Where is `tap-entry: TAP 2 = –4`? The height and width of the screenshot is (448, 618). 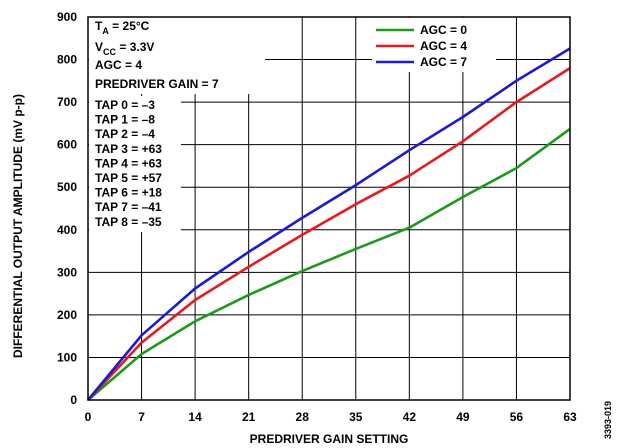
tap-entry: TAP 2 = –4 is located at coordinates (125, 134).